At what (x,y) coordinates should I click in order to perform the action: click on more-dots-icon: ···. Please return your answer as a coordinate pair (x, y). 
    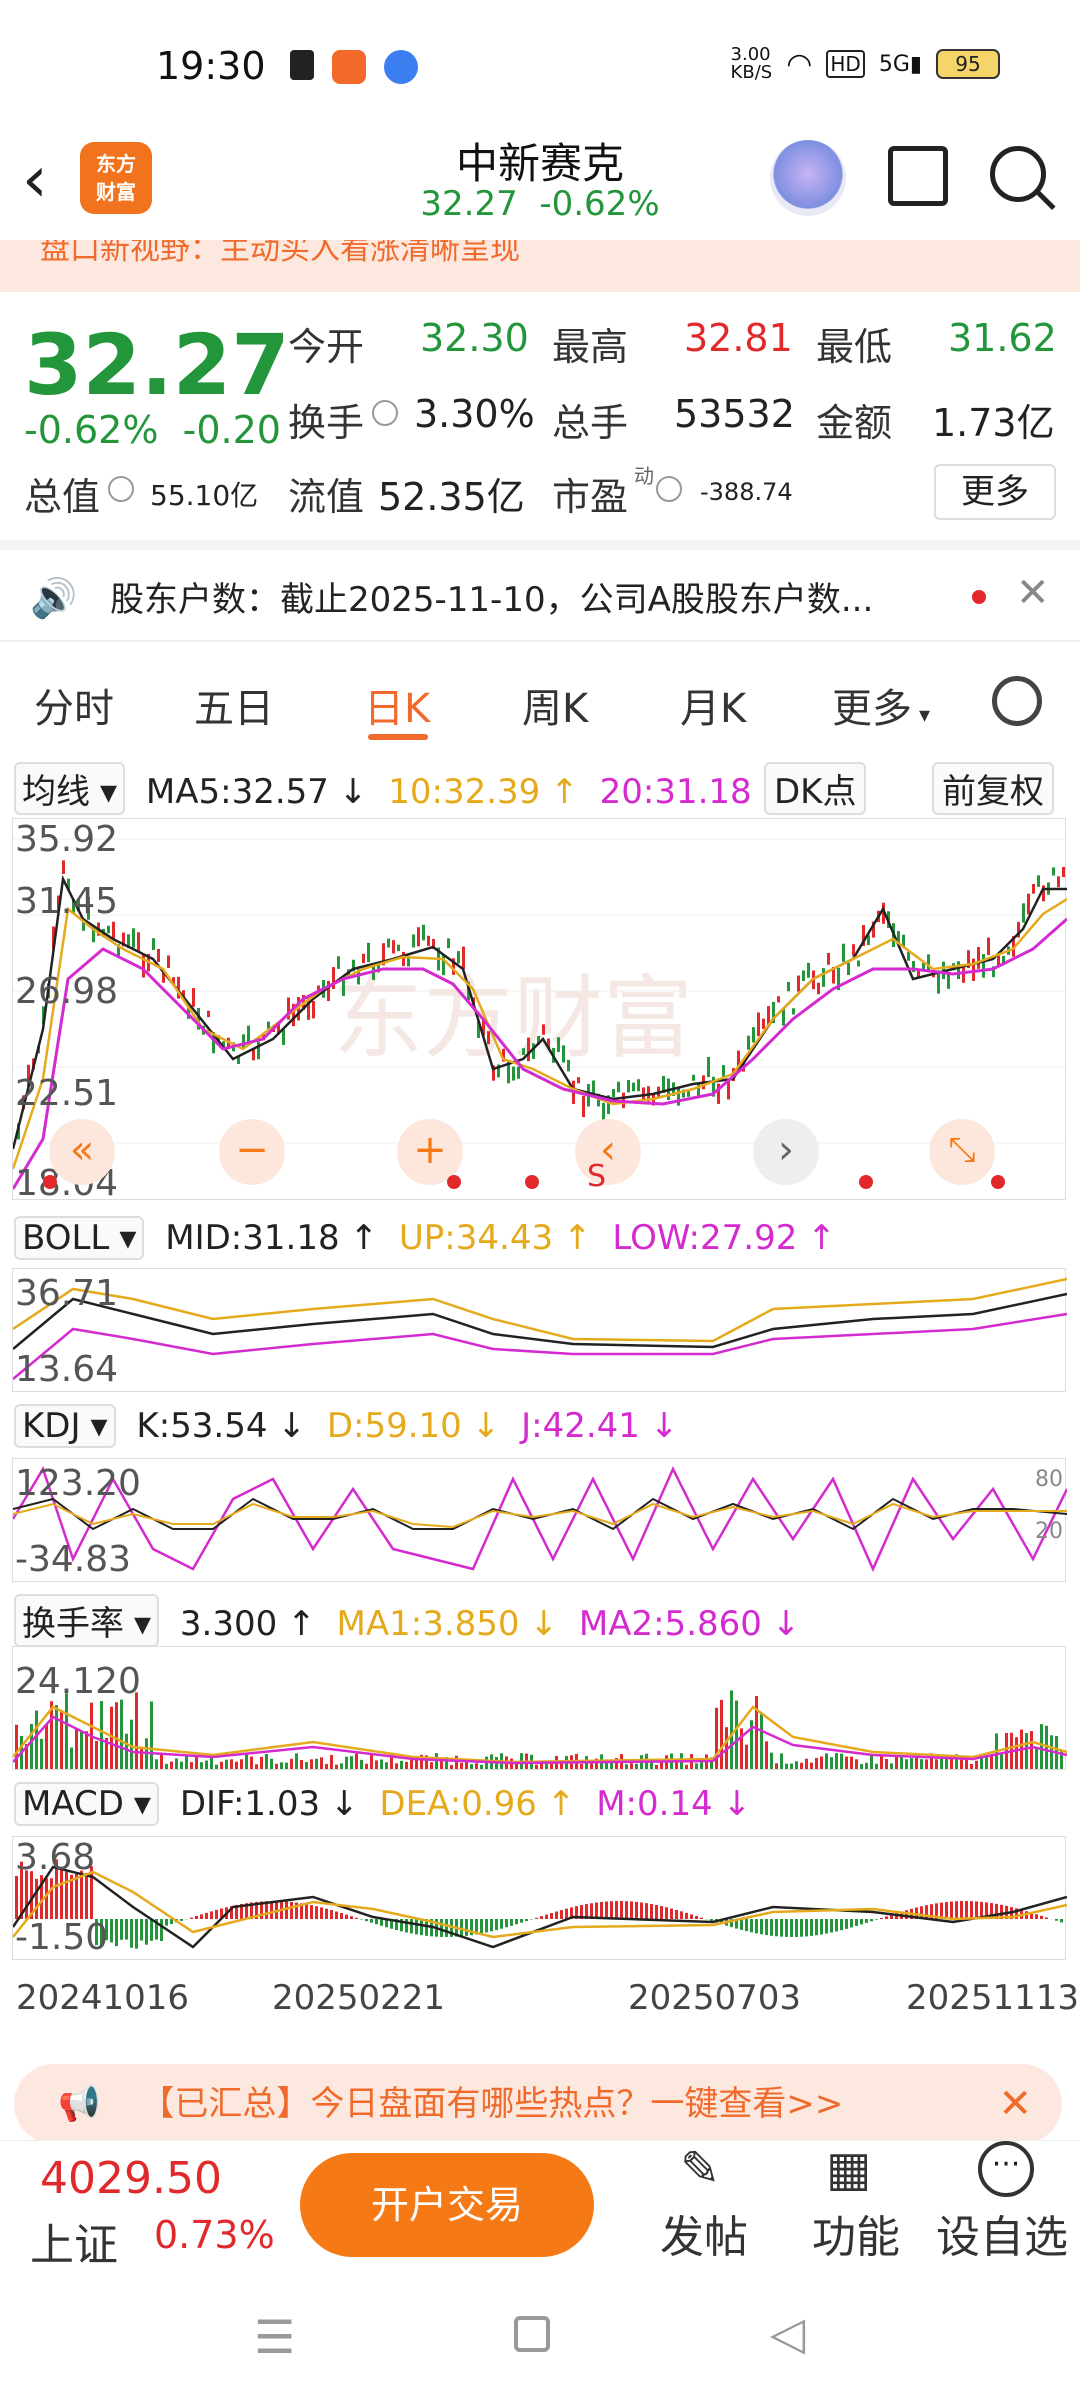
    Looking at the image, I should click on (1006, 2169).